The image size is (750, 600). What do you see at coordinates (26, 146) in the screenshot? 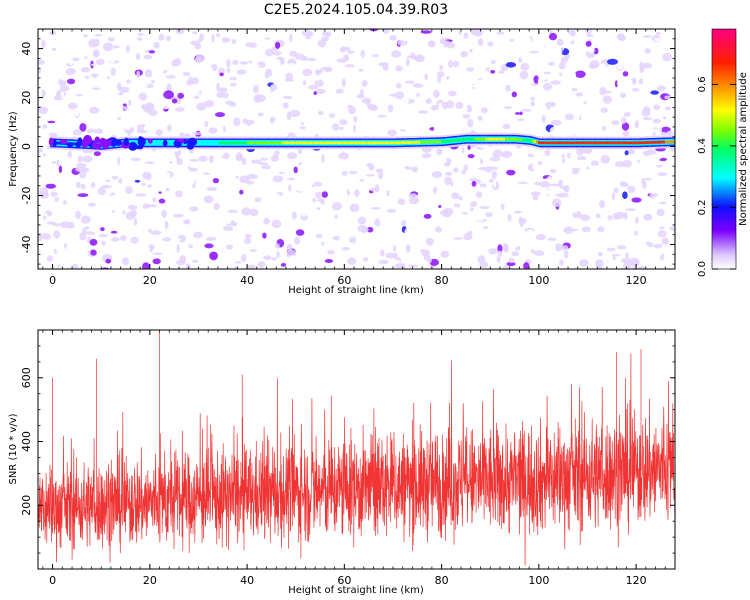
I see `spectrogram-ytick-label: 0` at bounding box center [26, 146].